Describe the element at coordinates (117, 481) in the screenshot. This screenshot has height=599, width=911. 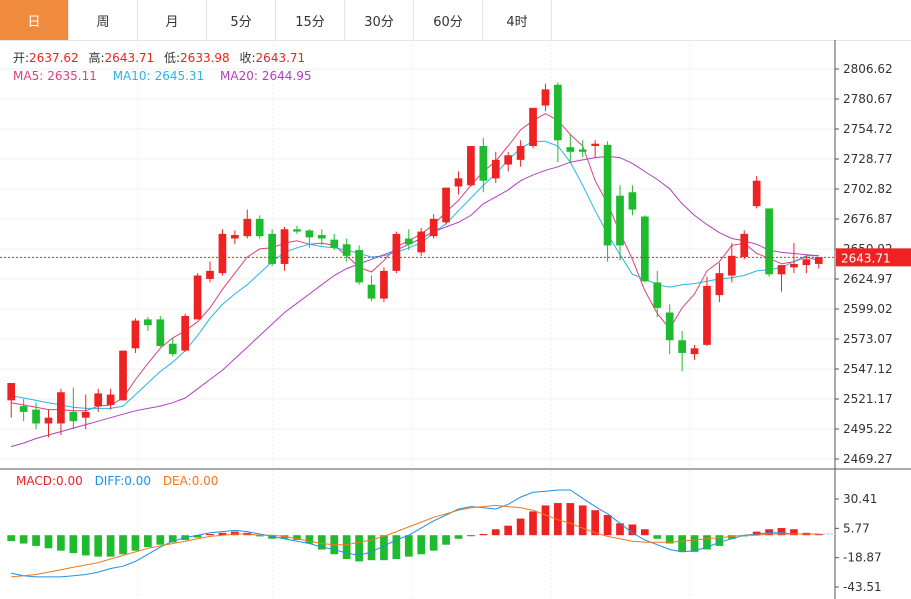
I see `macd-info: MACD:0.00 DIFF:0.00 DEA:0.00` at that location.